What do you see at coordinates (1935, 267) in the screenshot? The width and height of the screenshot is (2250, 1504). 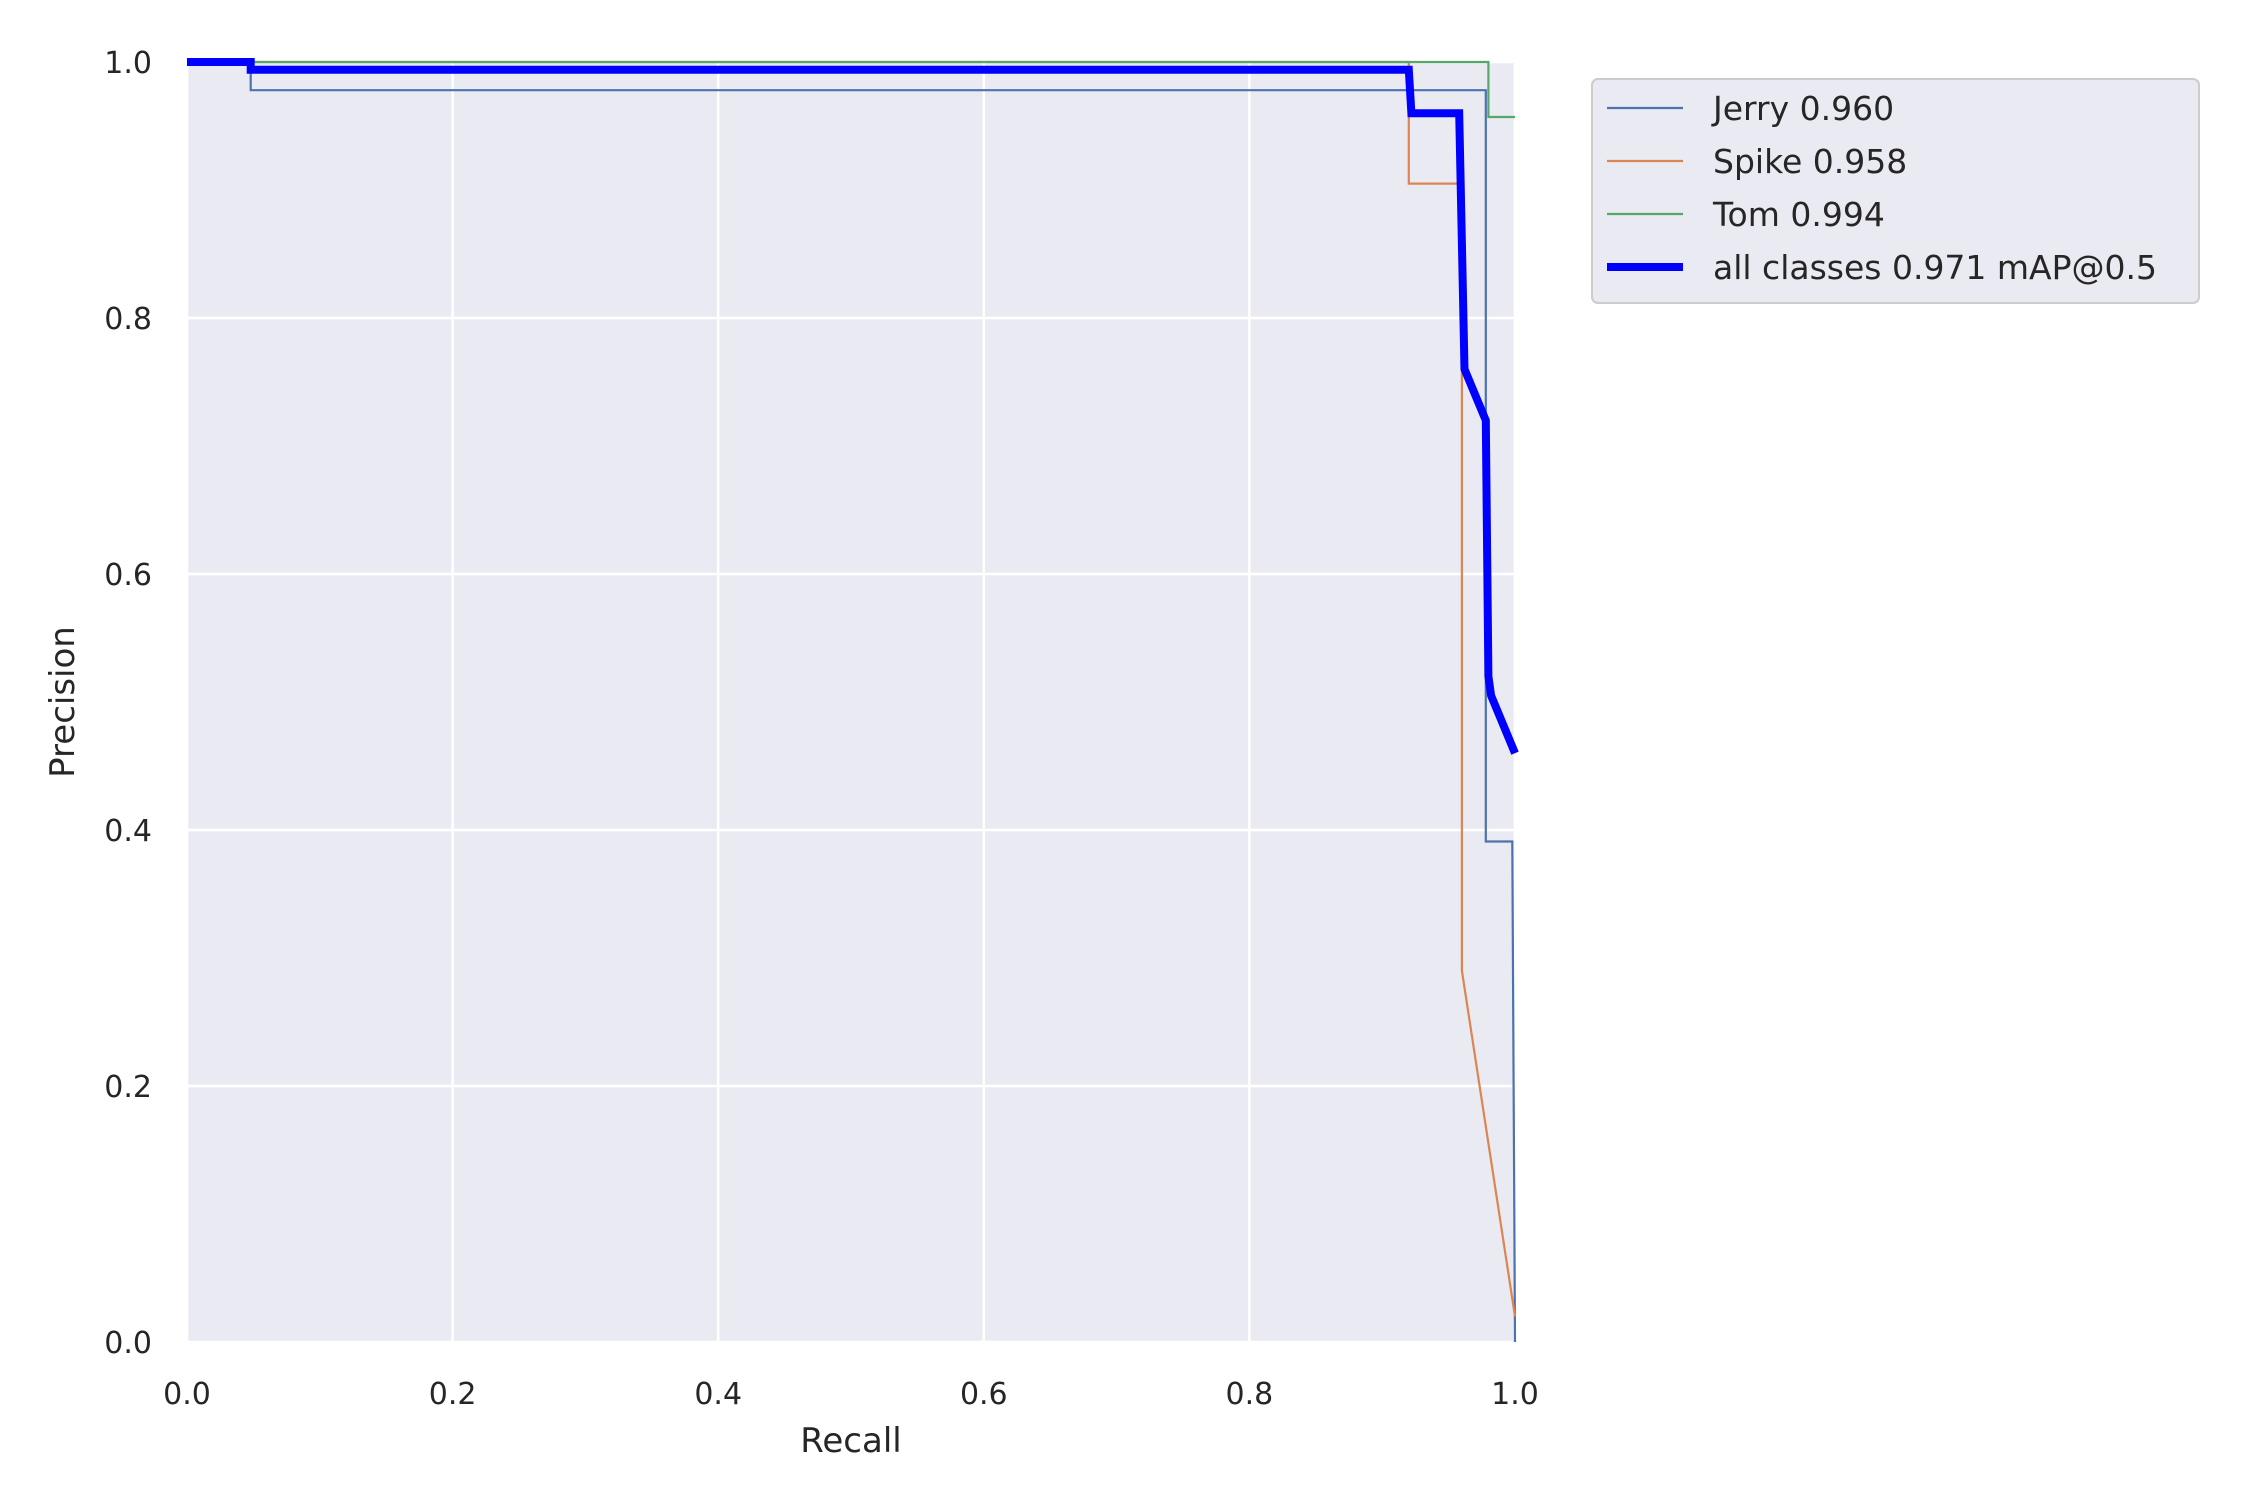 I see `legend-label: all classes 0.971 mAP@0.5` at bounding box center [1935, 267].